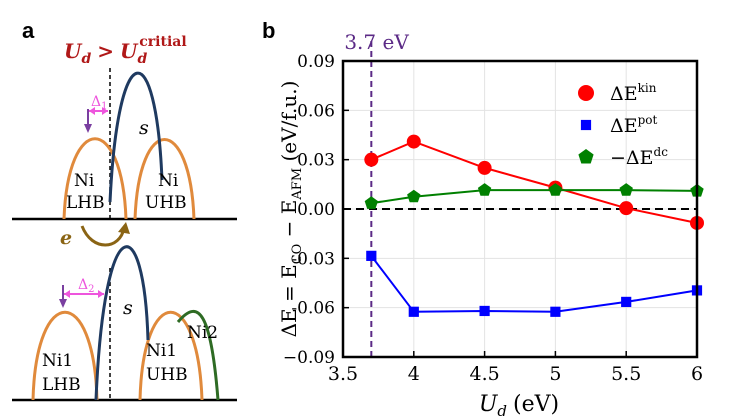  What do you see at coordinates (86, 59) in the screenshot?
I see `cond-u-sub: d` at bounding box center [86, 59].